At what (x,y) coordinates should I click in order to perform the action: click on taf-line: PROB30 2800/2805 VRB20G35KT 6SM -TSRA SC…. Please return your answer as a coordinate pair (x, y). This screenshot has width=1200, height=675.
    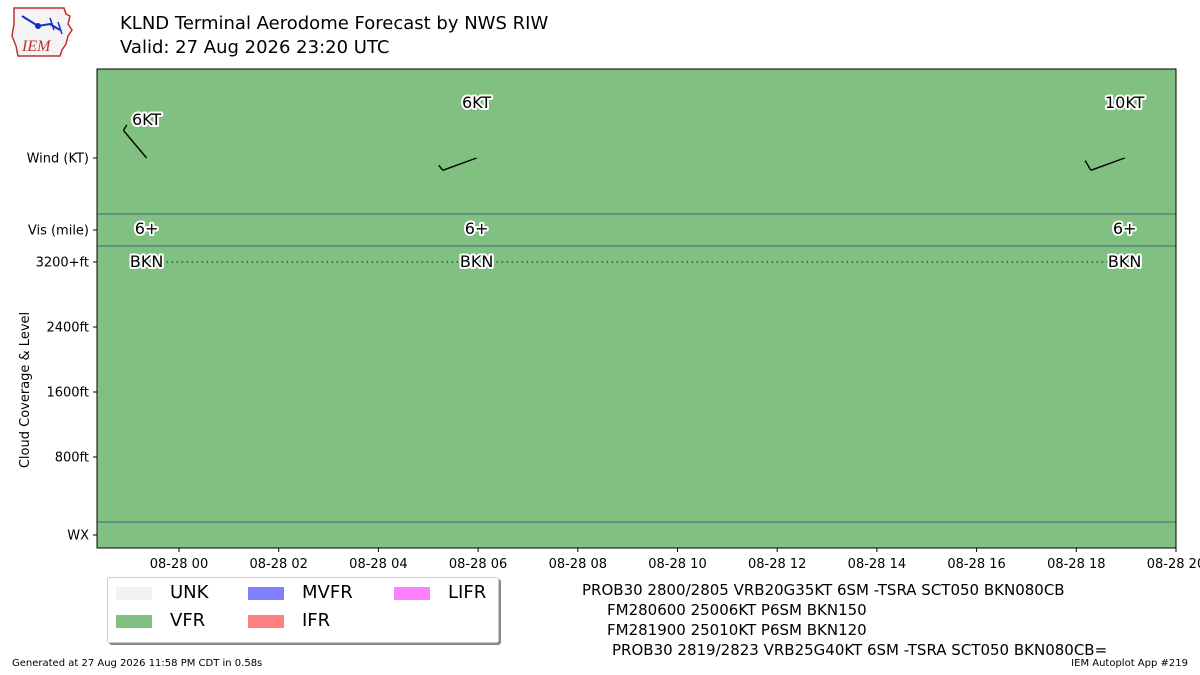
    Looking at the image, I should click on (823, 590).